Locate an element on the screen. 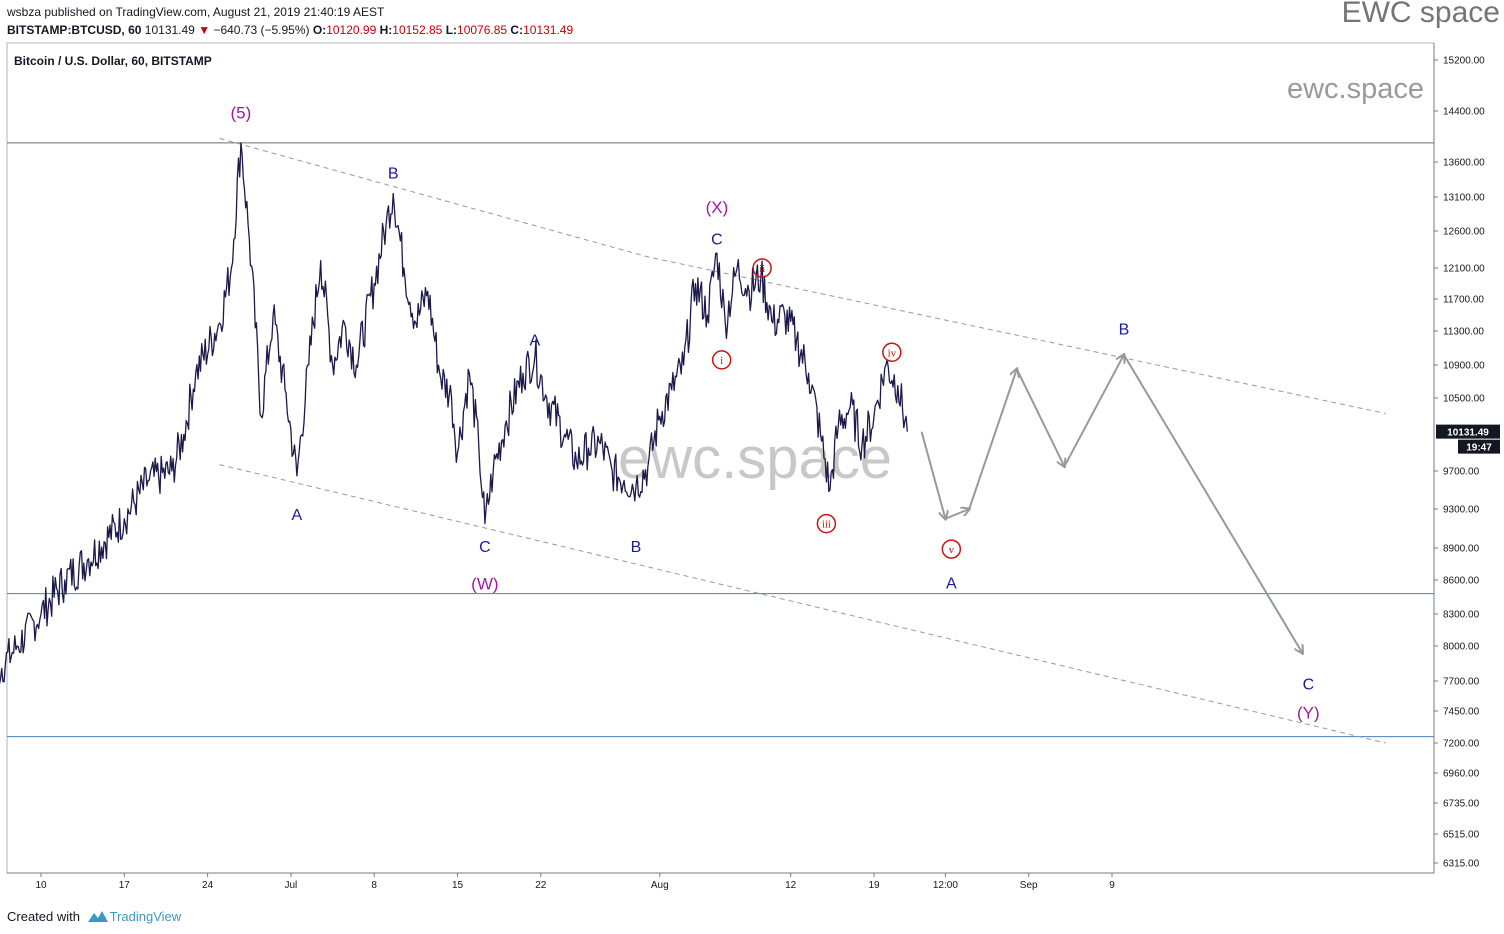 The image size is (1504, 934). y-tick-label: 9700.00 is located at coordinates (1461, 472).